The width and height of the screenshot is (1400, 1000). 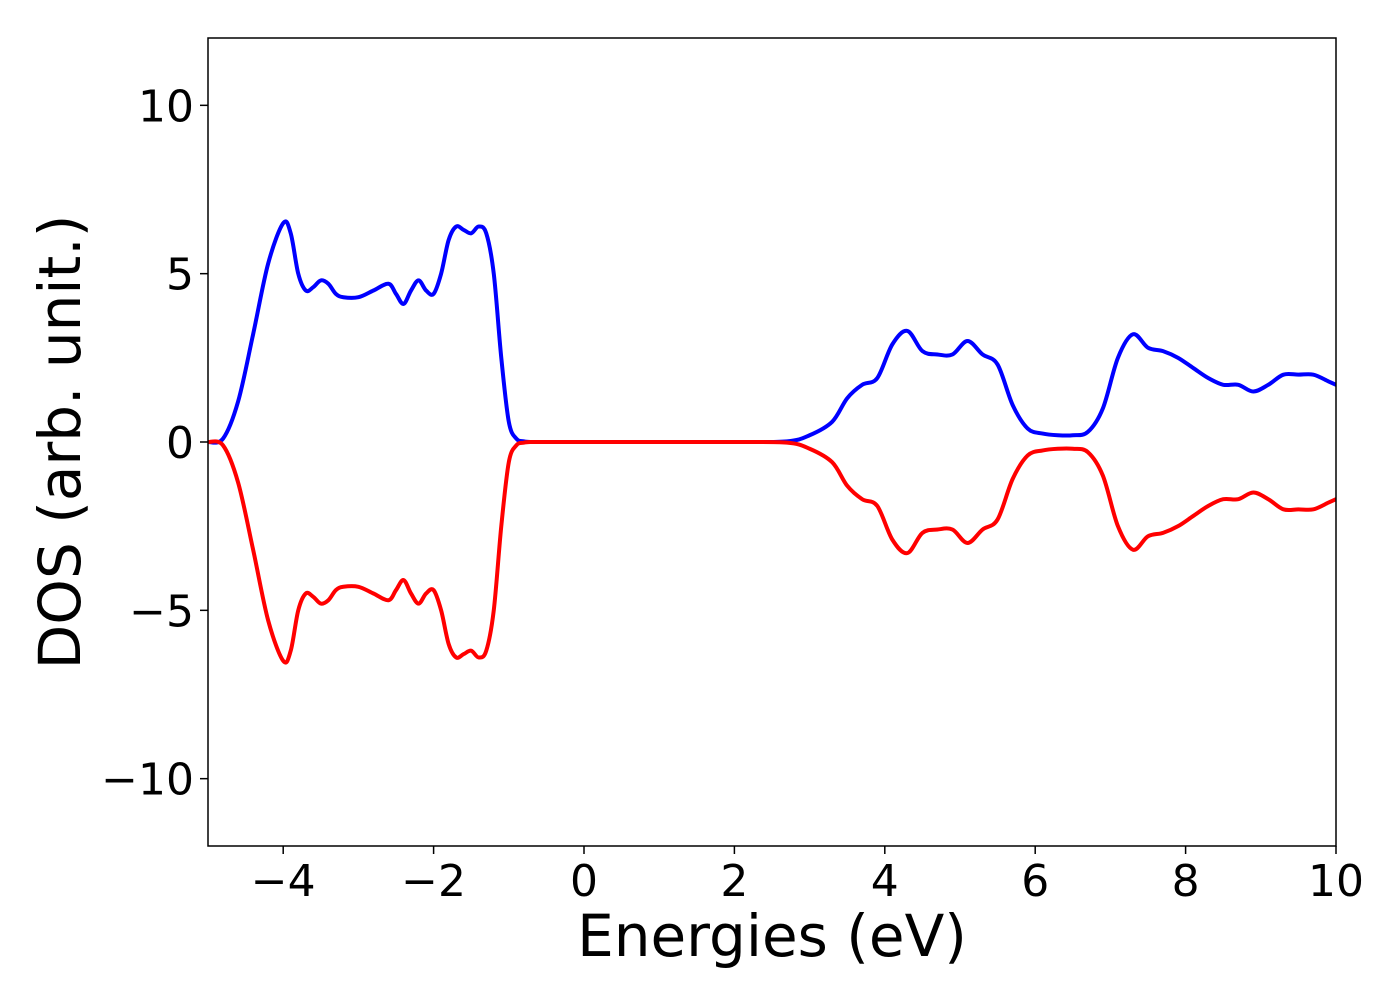 What do you see at coordinates (1336, 881) in the screenshot?
I see `x-tick-label: 10` at bounding box center [1336, 881].